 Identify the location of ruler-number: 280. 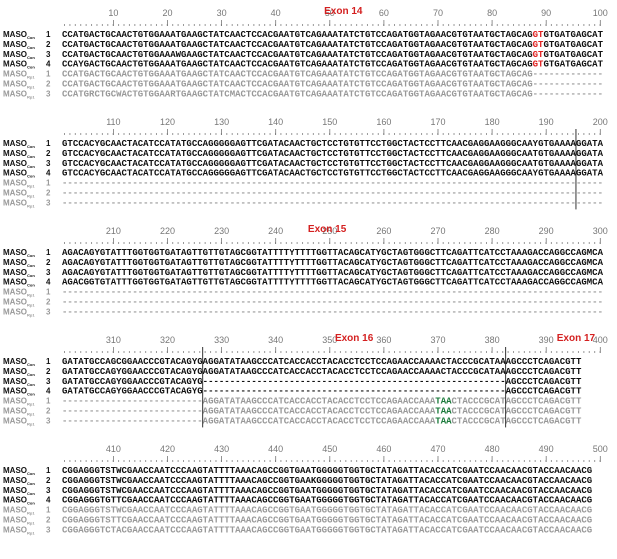
(492, 231).